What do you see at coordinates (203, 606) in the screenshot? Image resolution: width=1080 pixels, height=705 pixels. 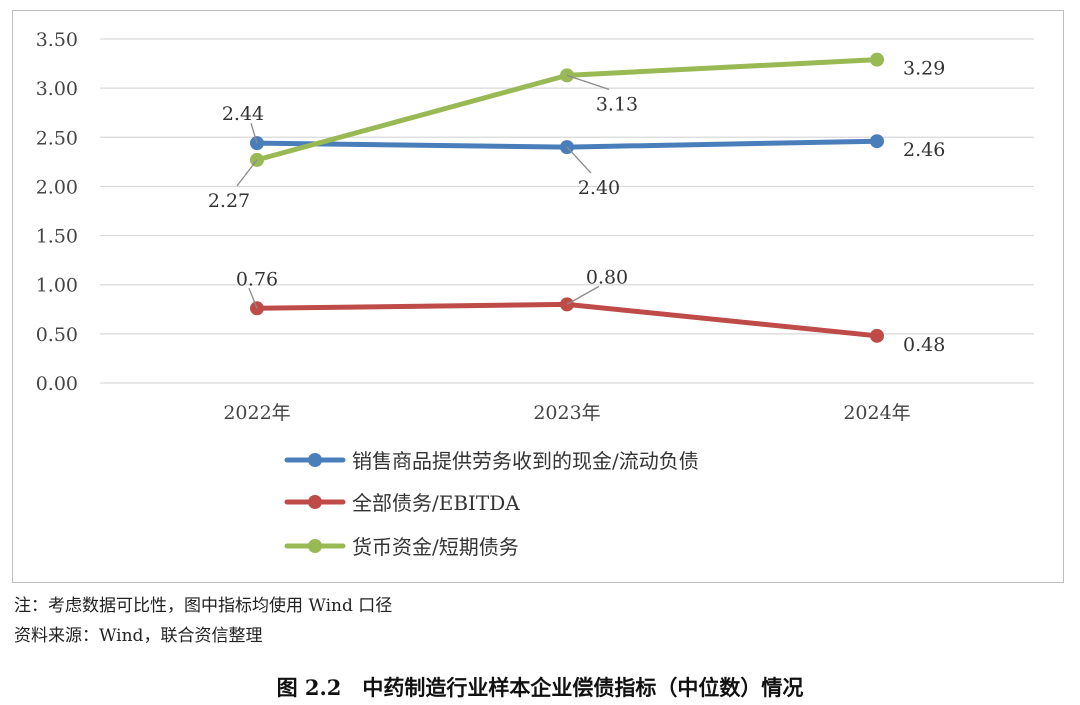 I see `chart-note: 注：考虑数据可比性，图中指标均使用 Wind 口径` at bounding box center [203, 606].